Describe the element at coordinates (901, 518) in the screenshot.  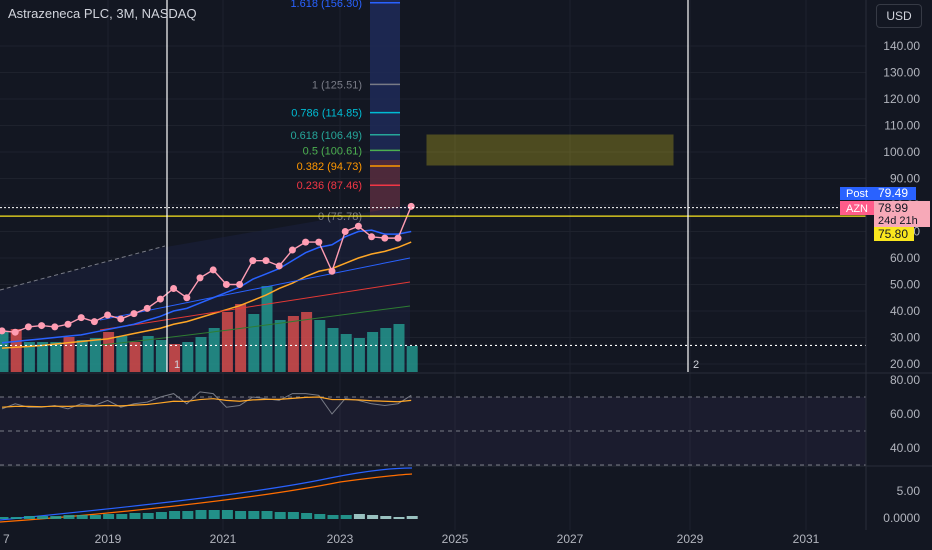
I see `macd-tick-label: 0.0000` at that location.